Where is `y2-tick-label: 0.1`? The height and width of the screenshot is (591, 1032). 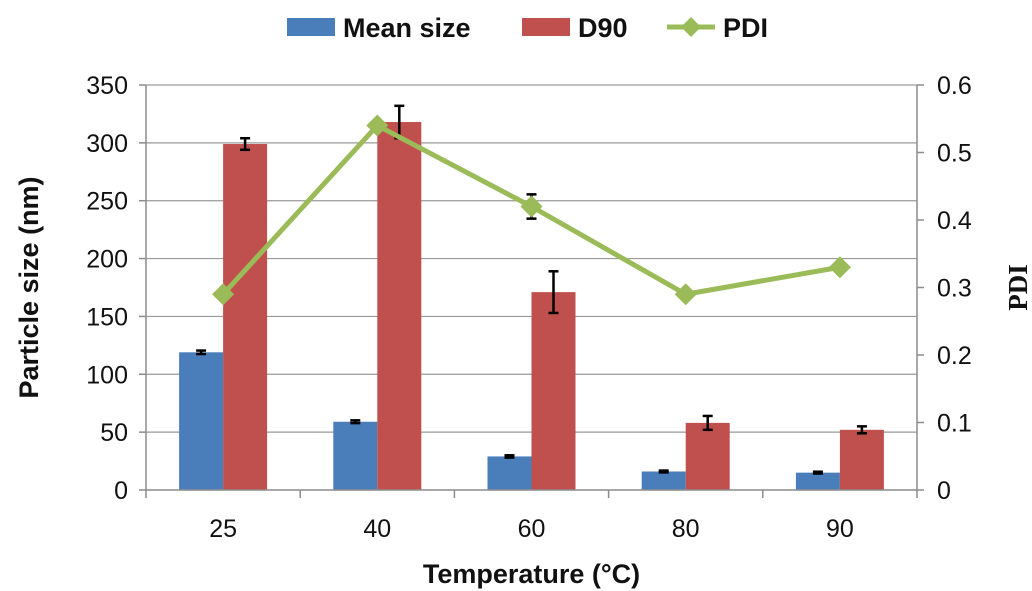
y2-tick-label: 0.1 is located at coordinates (954, 424).